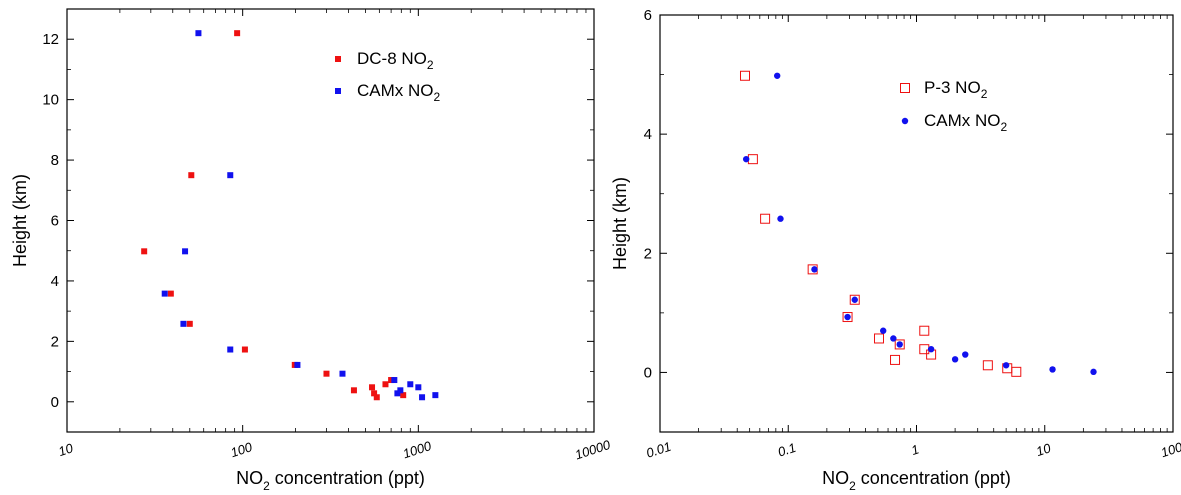 Image resolution: width=1181 pixels, height=495 pixels. I want to click on x-tick-label: 0.1, so click(787, 450).